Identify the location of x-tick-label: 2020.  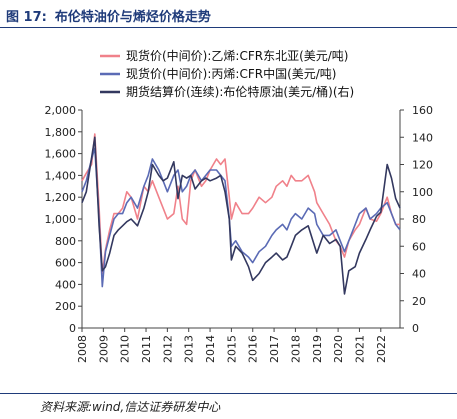
(338, 349).